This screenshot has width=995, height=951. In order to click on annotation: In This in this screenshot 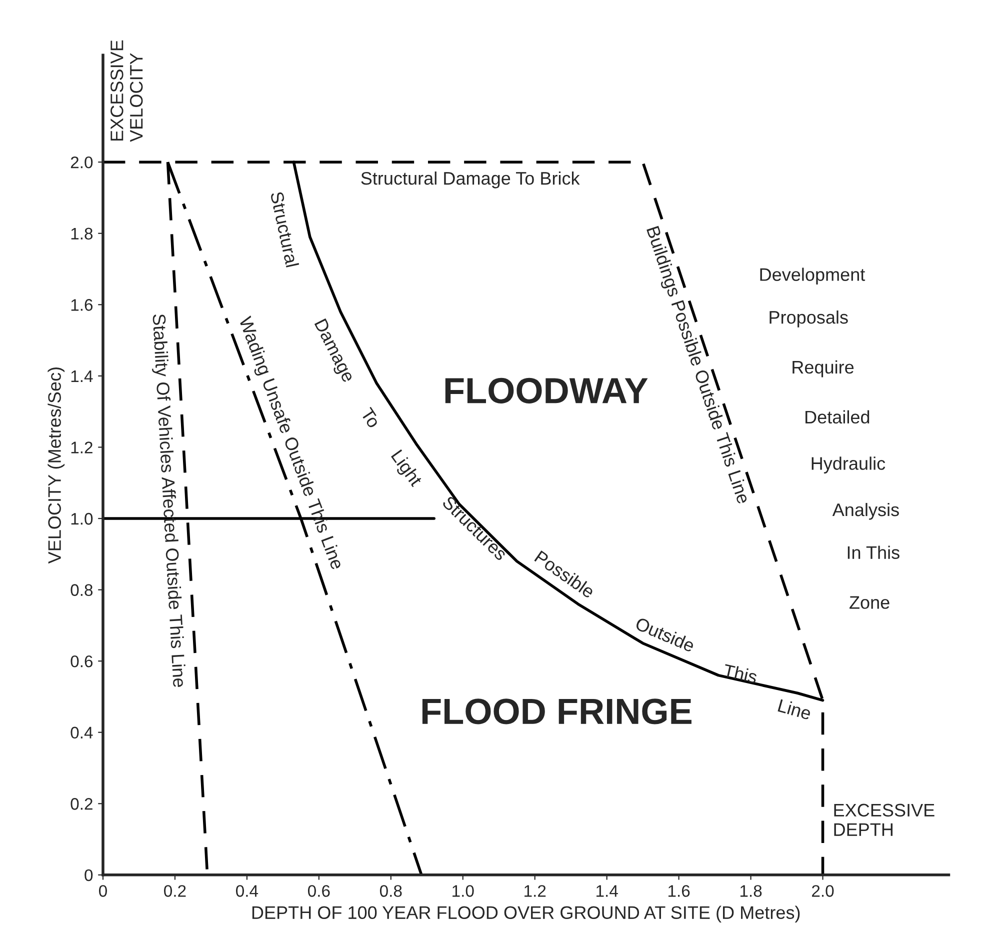, I will do `click(874, 552)`.